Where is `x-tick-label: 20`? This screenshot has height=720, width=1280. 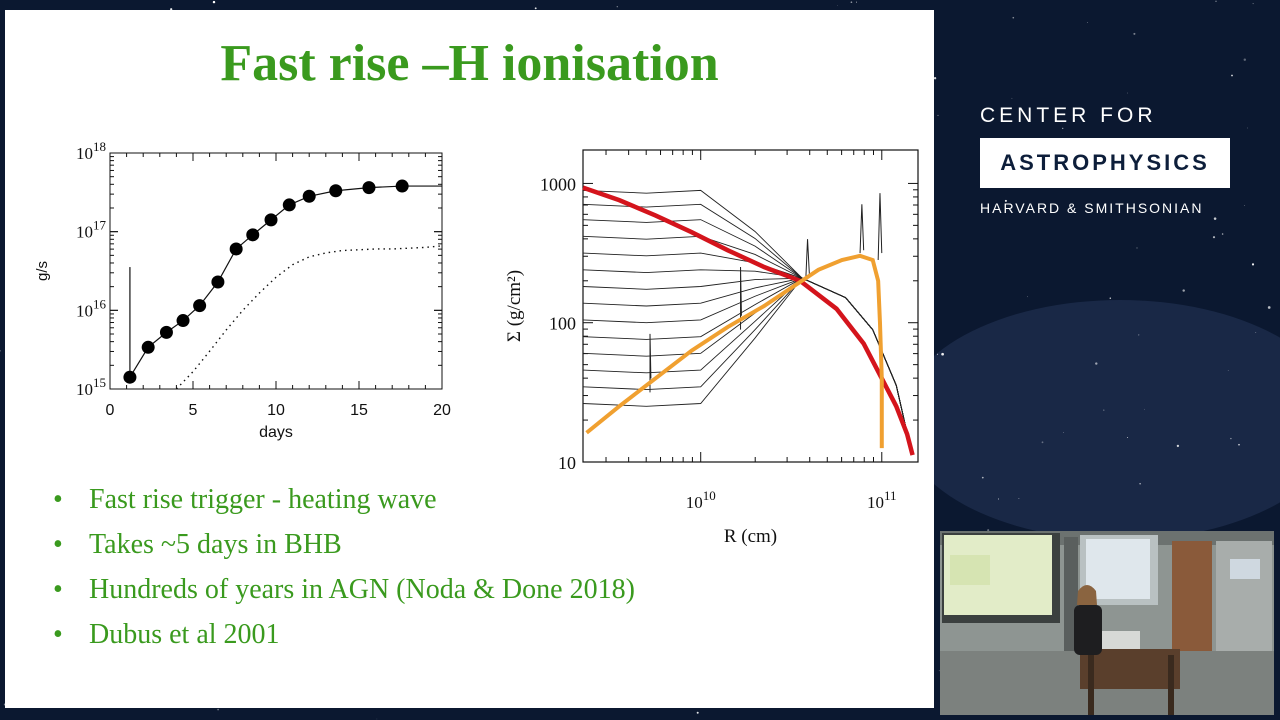
x-tick-label: 20 is located at coordinates (442, 410).